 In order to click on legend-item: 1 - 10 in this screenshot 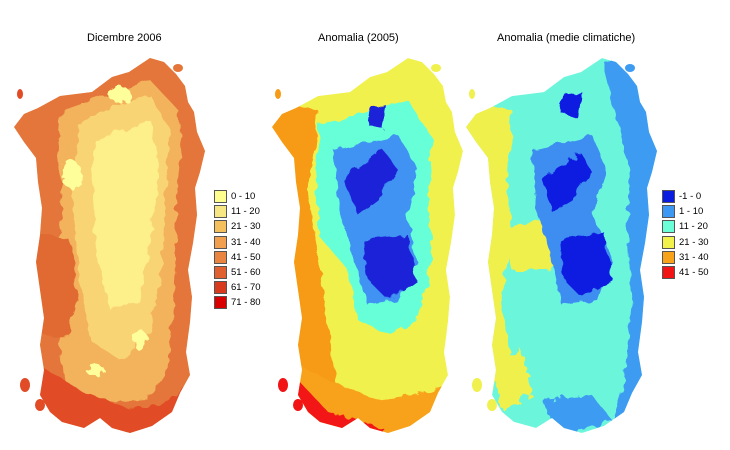, I will do `click(685, 211)`.